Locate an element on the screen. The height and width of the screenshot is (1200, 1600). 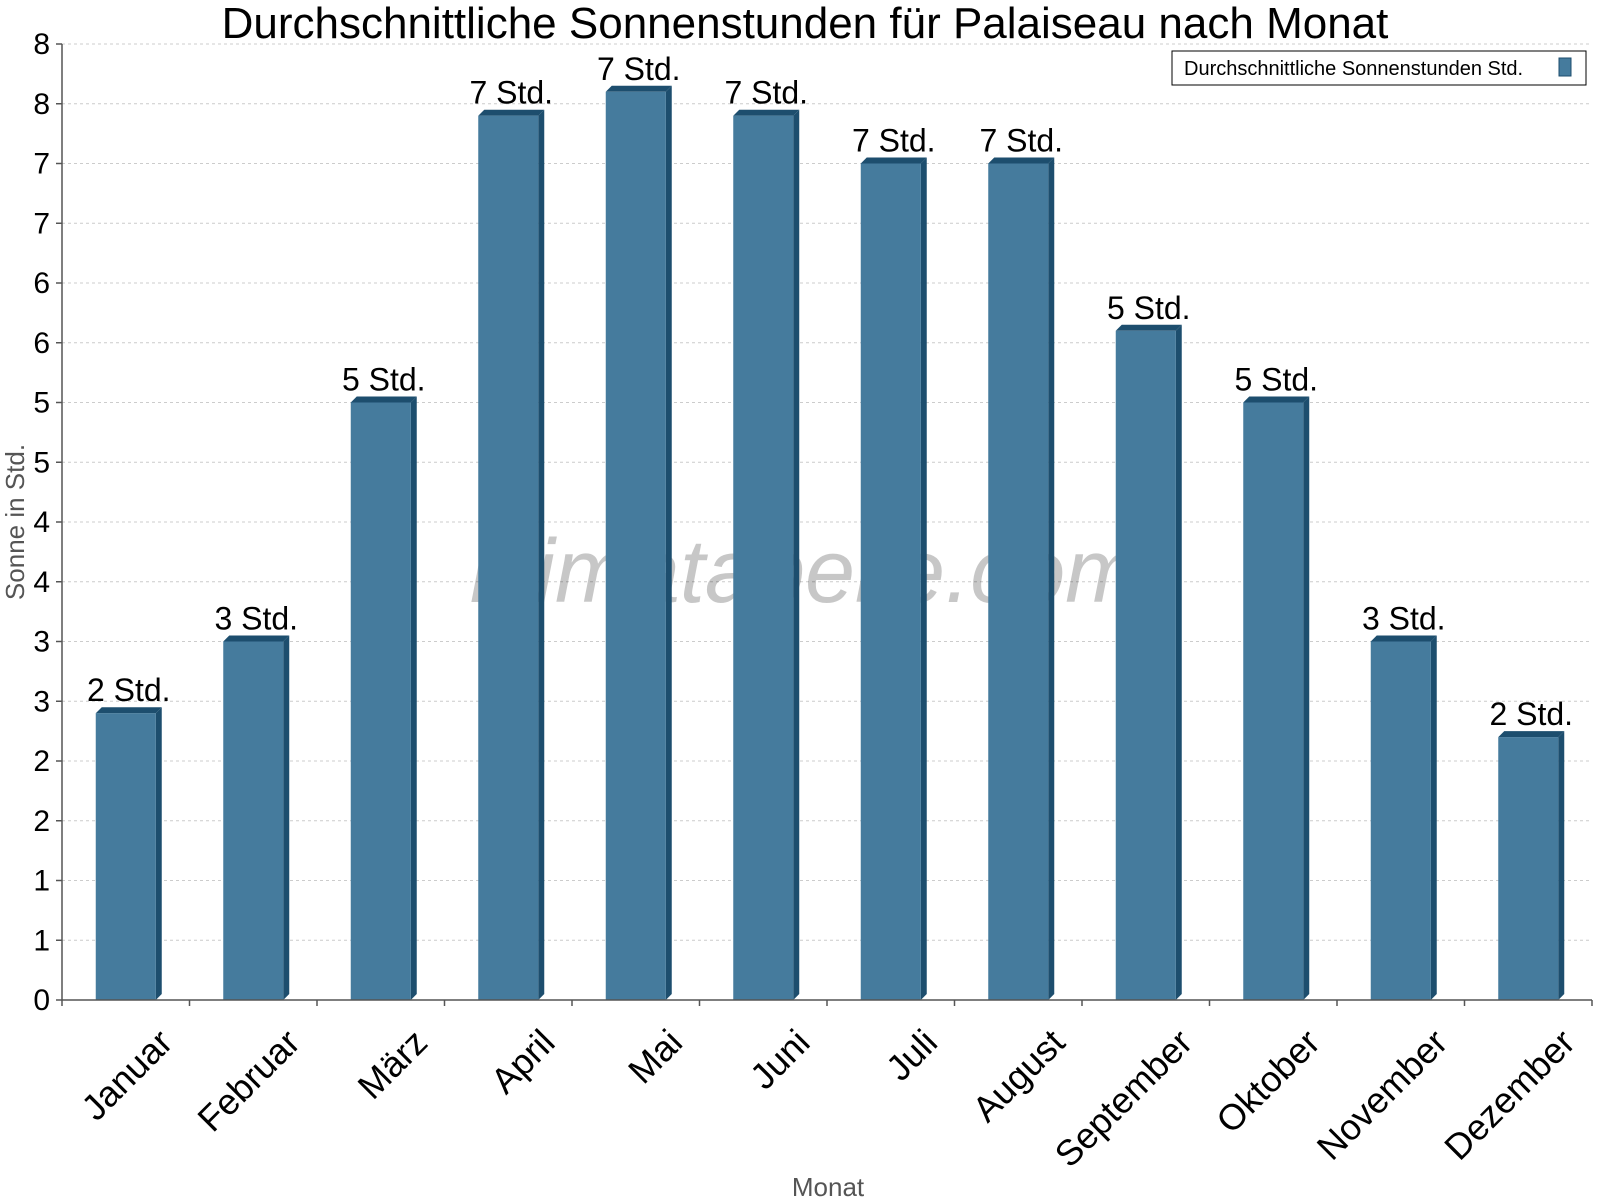
x-tick-label: Oktober is located at coordinates (1268, 1081).